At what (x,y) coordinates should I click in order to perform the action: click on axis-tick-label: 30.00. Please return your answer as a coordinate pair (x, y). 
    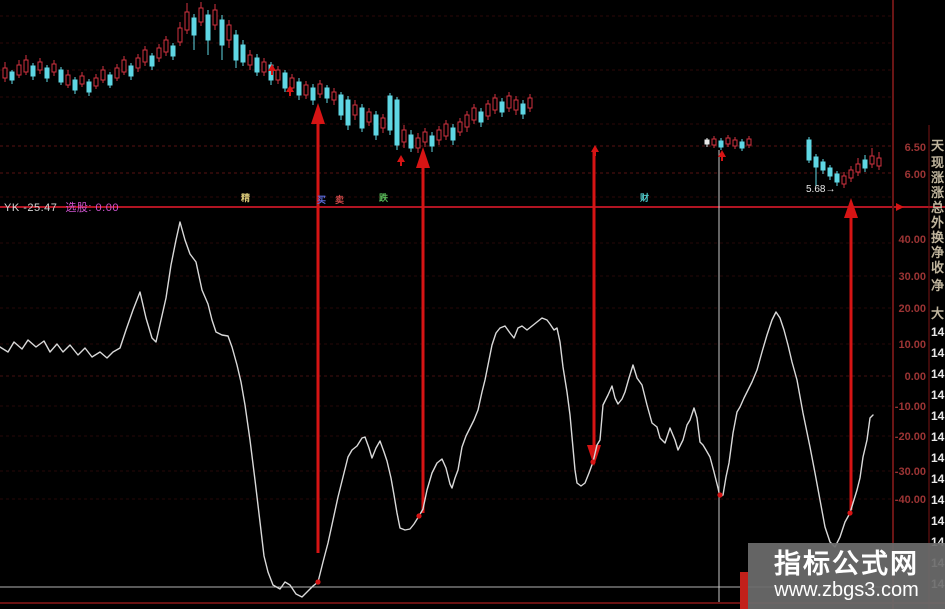
    Looking at the image, I should click on (912, 277).